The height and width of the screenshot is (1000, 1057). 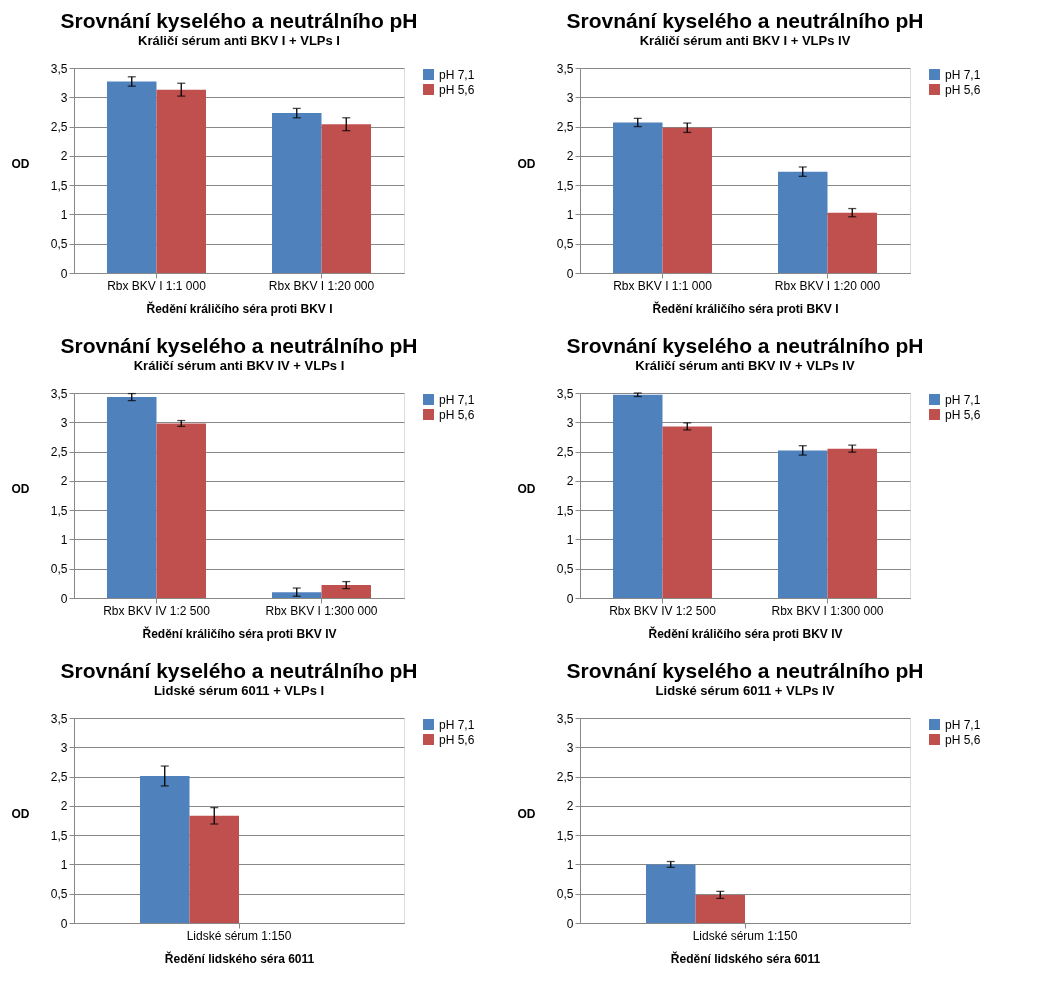 What do you see at coordinates (745, 690) in the screenshot?
I see `chart-subtitle: Lidské sérum 6011 + VLPs IV` at bounding box center [745, 690].